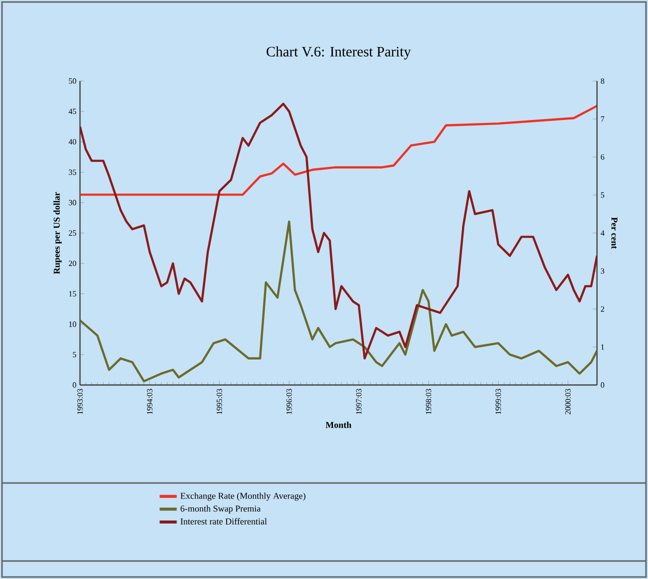 The image size is (648, 579). Describe the element at coordinates (602, 271) in the screenshot. I see `y2-tick-label: 3` at that location.